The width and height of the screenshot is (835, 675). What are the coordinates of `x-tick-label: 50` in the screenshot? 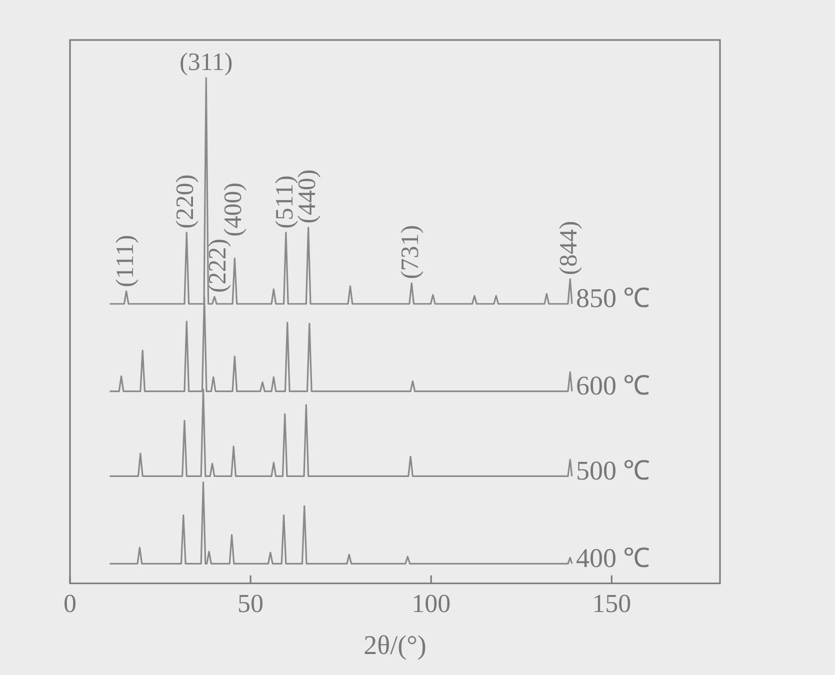 It's located at (251, 603).